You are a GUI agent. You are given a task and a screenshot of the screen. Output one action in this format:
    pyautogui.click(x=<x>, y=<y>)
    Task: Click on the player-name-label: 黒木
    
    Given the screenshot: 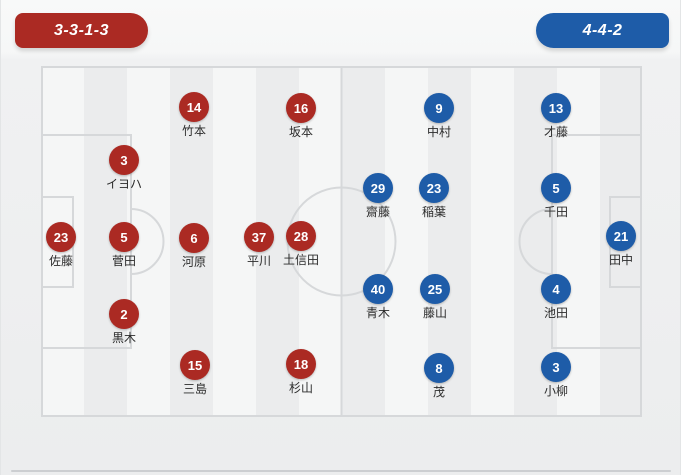 What is the action you would take?
    pyautogui.click(x=123, y=338)
    